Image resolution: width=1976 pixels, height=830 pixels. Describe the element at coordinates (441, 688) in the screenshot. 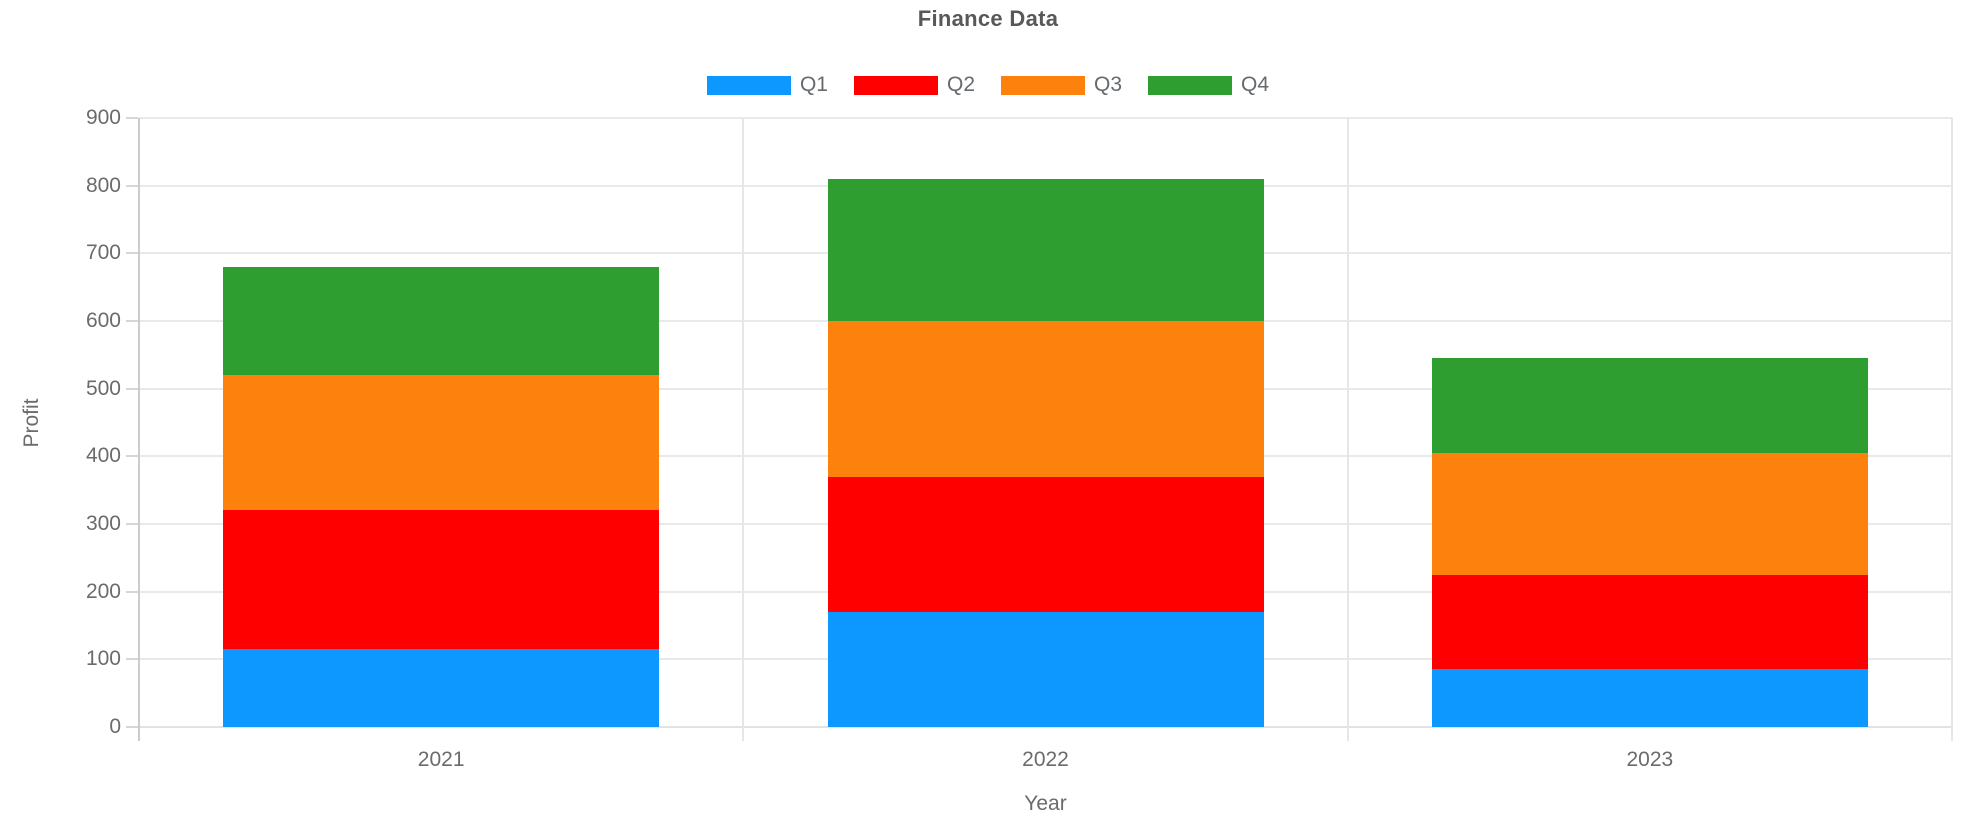

I see `bar-2021-q1-segment` at that location.